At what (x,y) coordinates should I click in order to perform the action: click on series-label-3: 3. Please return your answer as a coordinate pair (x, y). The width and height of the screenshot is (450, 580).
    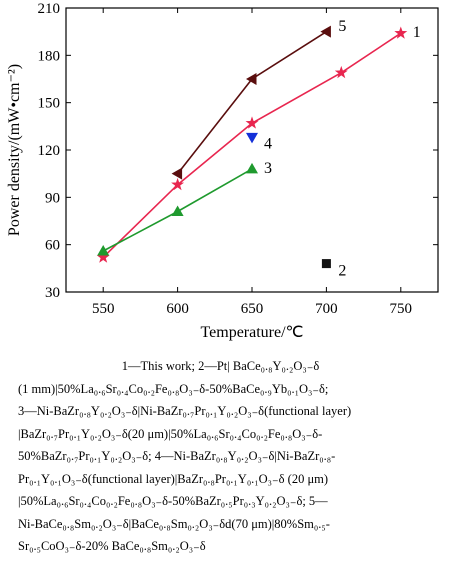
    Looking at the image, I should click on (268, 168).